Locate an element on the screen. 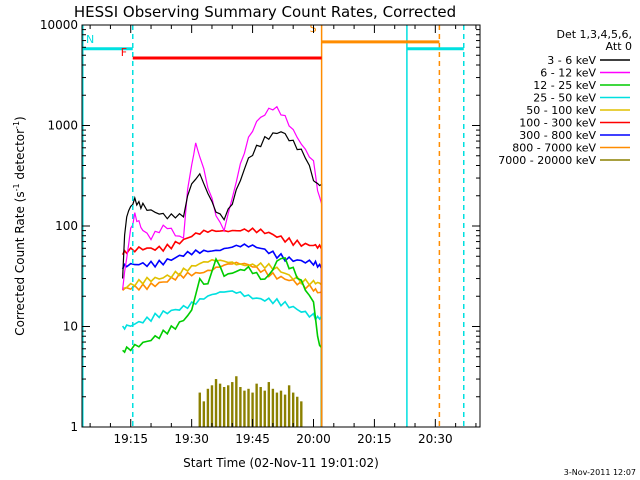 Image resolution: width=640 pixels, height=480 pixels. timestamp: 3-Nov-2011 12:07 is located at coordinates (600, 472).